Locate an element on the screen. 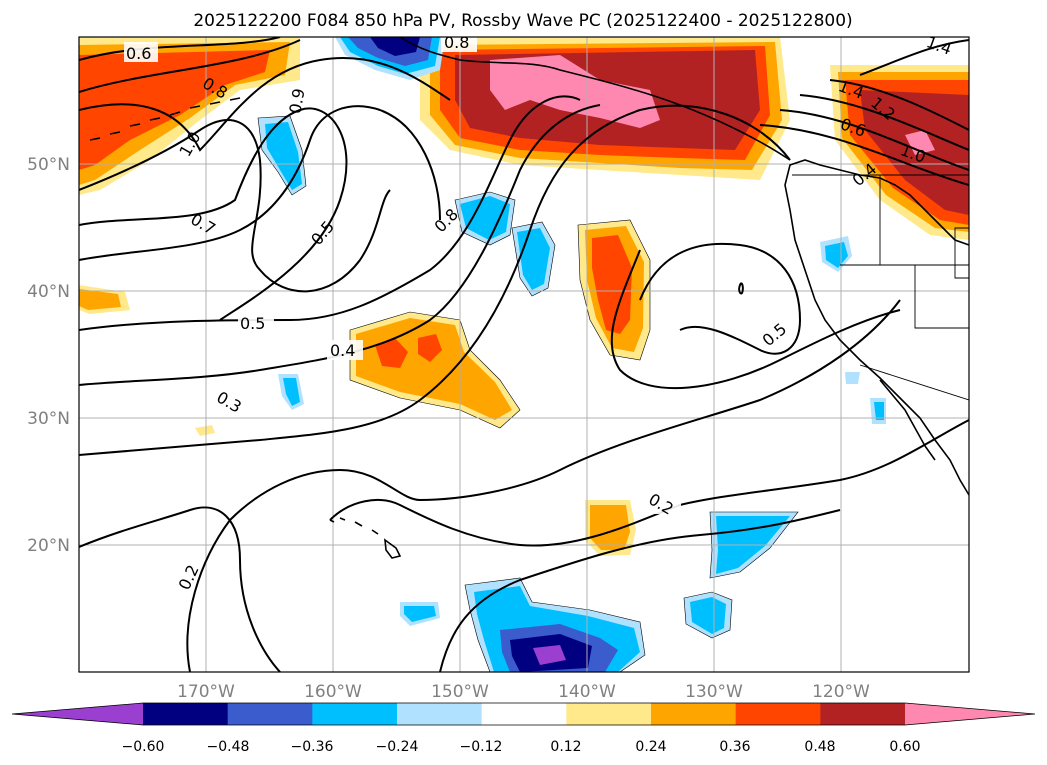 The height and width of the screenshot is (765, 1047). lat-label-50n: 50°N is located at coordinates (48, 165).